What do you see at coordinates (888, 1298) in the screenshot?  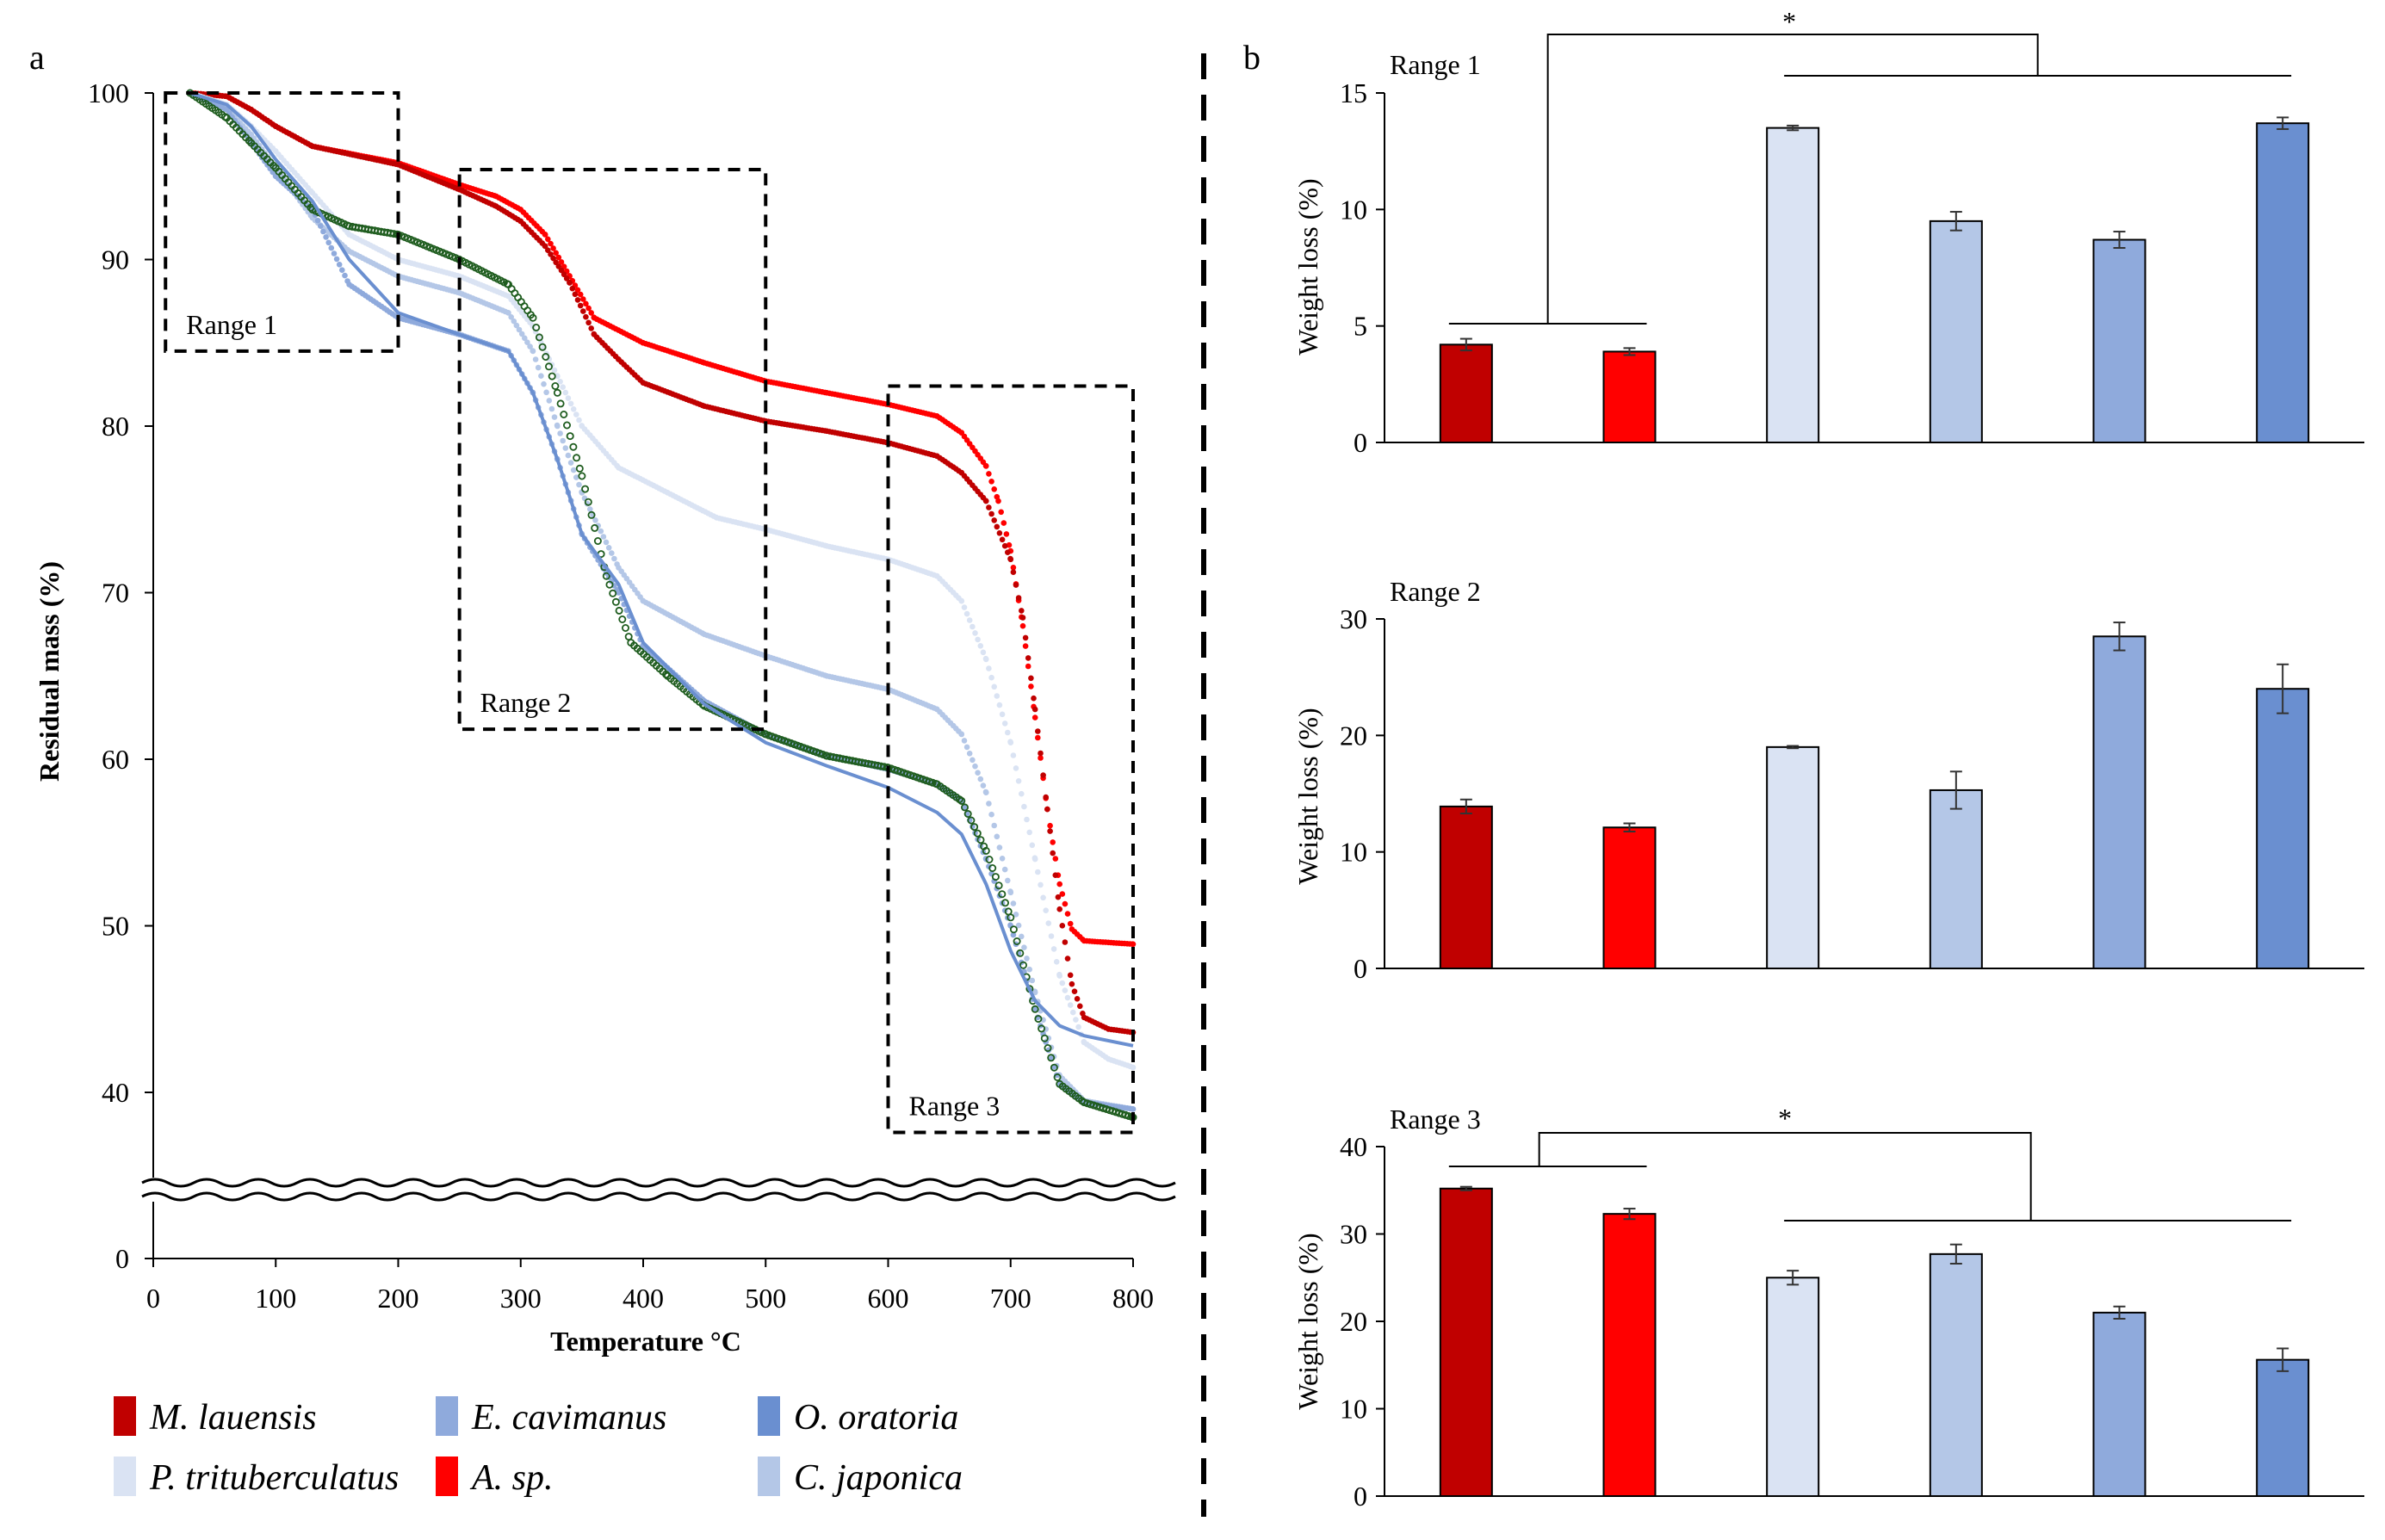 I see `panel-a-x-tick-label: 600` at bounding box center [888, 1298].